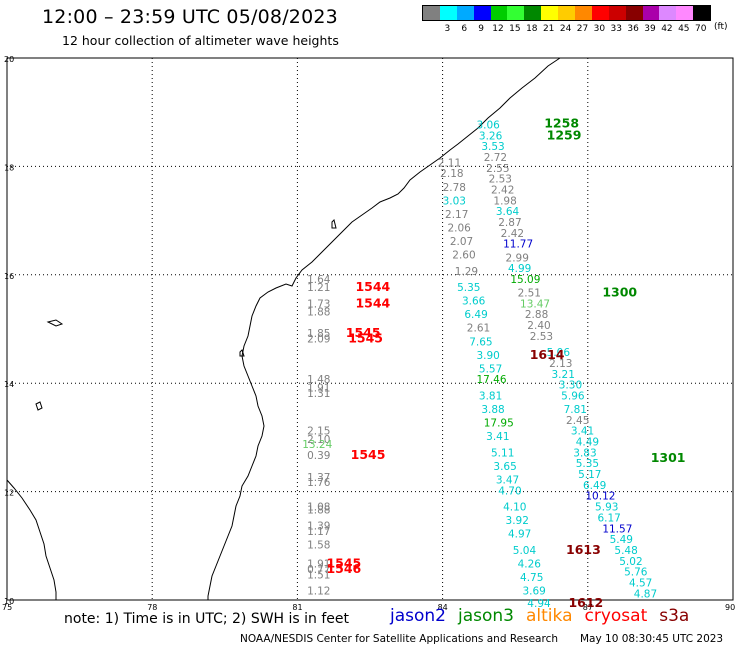  What do you see at coordinates (650, 29) in the screenshot?
I see `legend-label: 39` at bounding box center [650, 29].